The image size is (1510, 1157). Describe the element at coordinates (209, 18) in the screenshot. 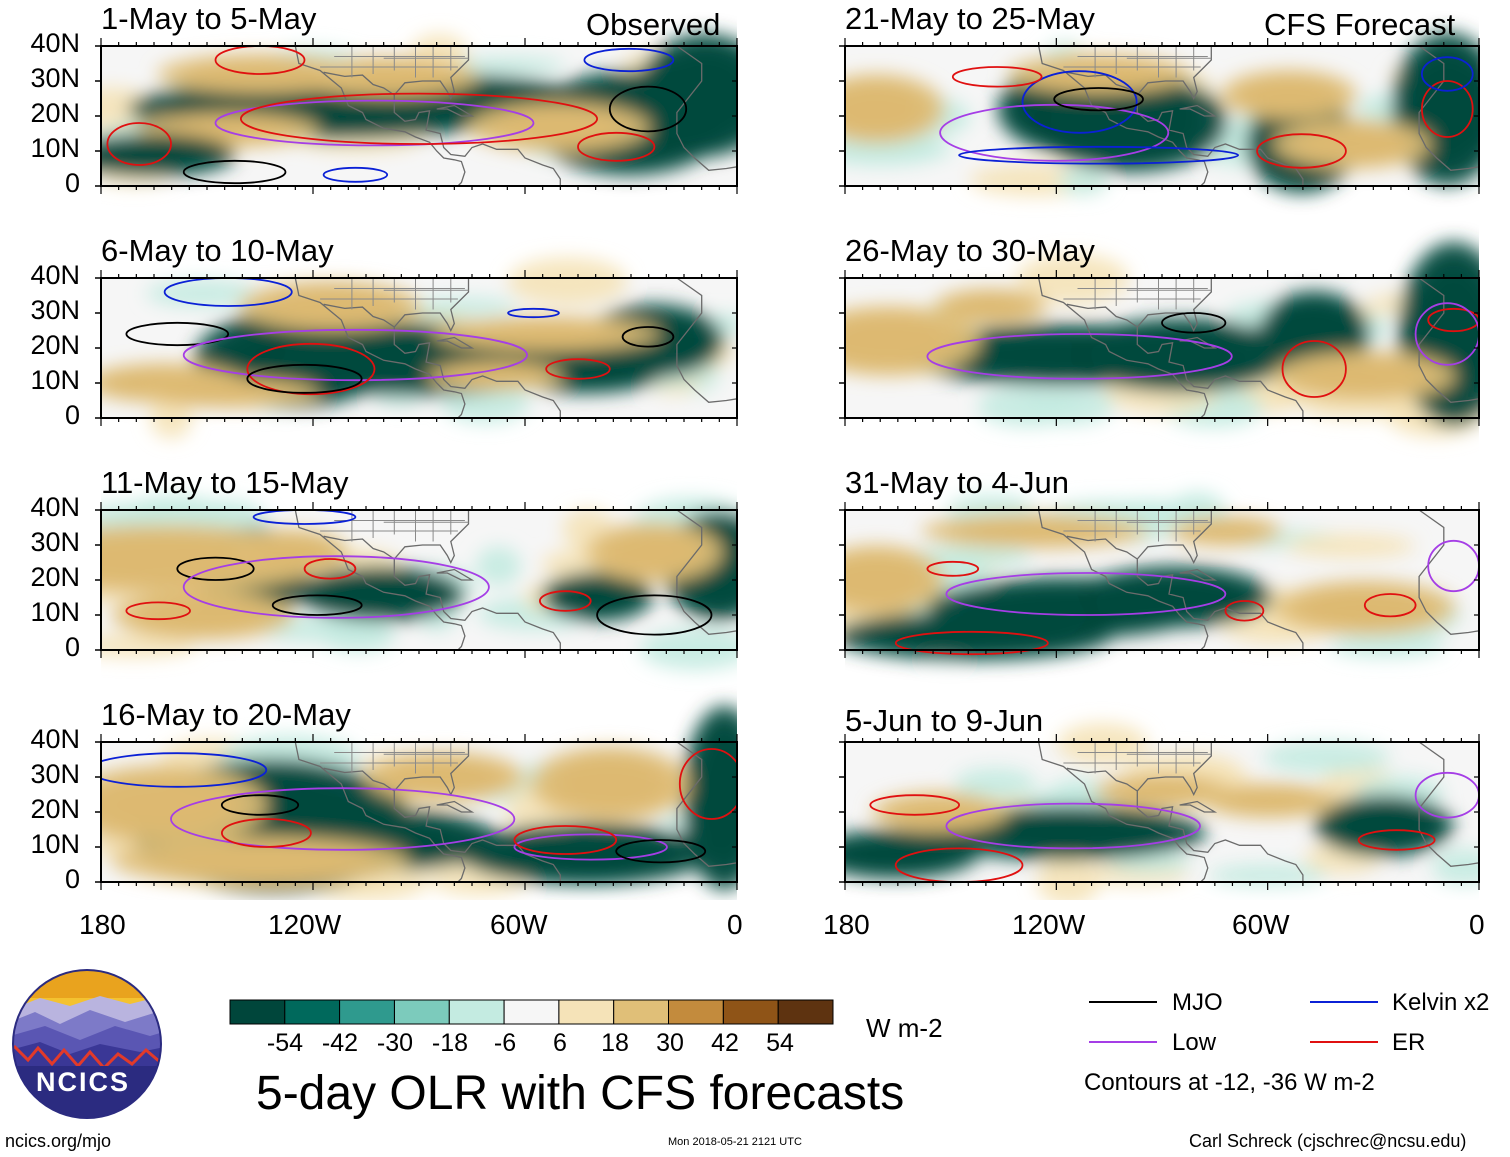

I see `panel-date-obs-1: 1-May to 5-May` at that location.